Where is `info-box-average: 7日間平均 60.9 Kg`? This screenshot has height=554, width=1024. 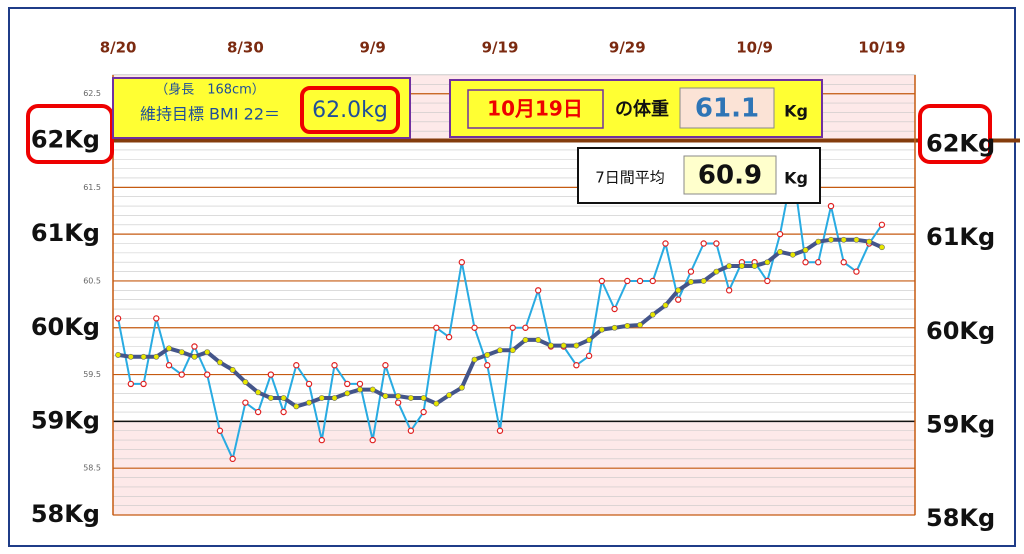
info-box-average: 7日間平均 60.9 Kg is located at coordinates (699, 175).